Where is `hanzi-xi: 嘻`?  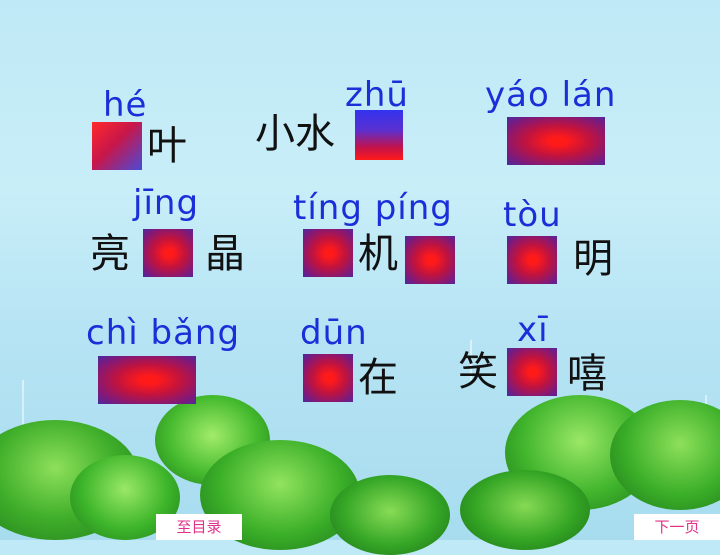
hanzi-xi: 嘻 is located at coordinates (587, 374).